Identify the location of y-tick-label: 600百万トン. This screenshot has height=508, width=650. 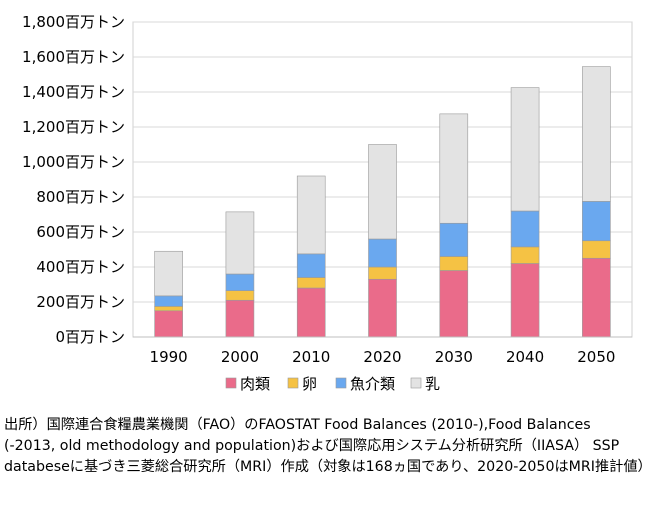
(80, 232).